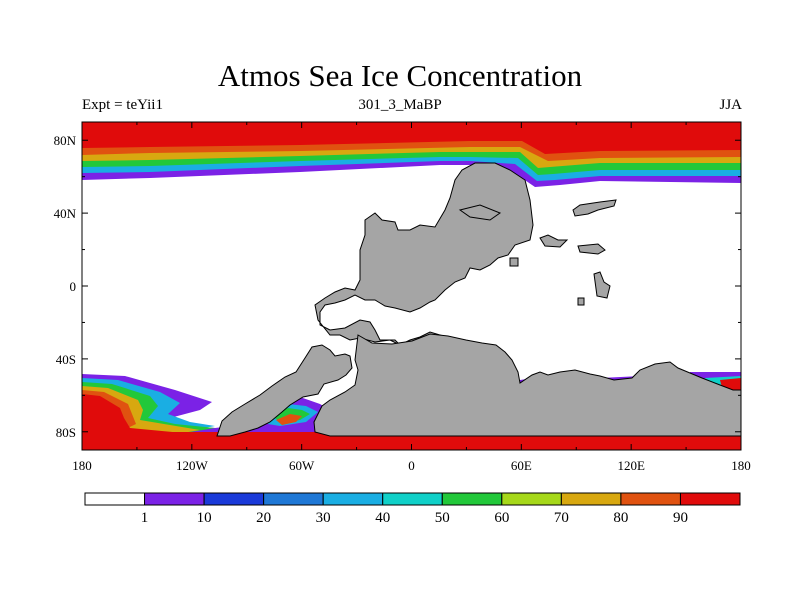  Describe the element at coordinates (620, 518) in the screenshot. I see `colorbar-label: 80` at that location.